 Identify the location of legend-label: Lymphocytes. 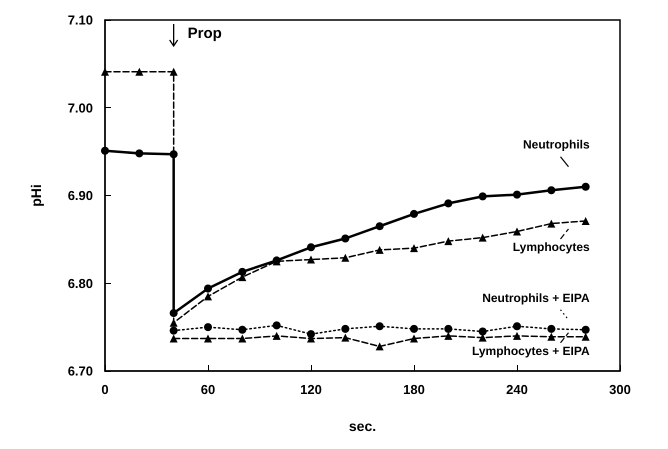
(551, 247).